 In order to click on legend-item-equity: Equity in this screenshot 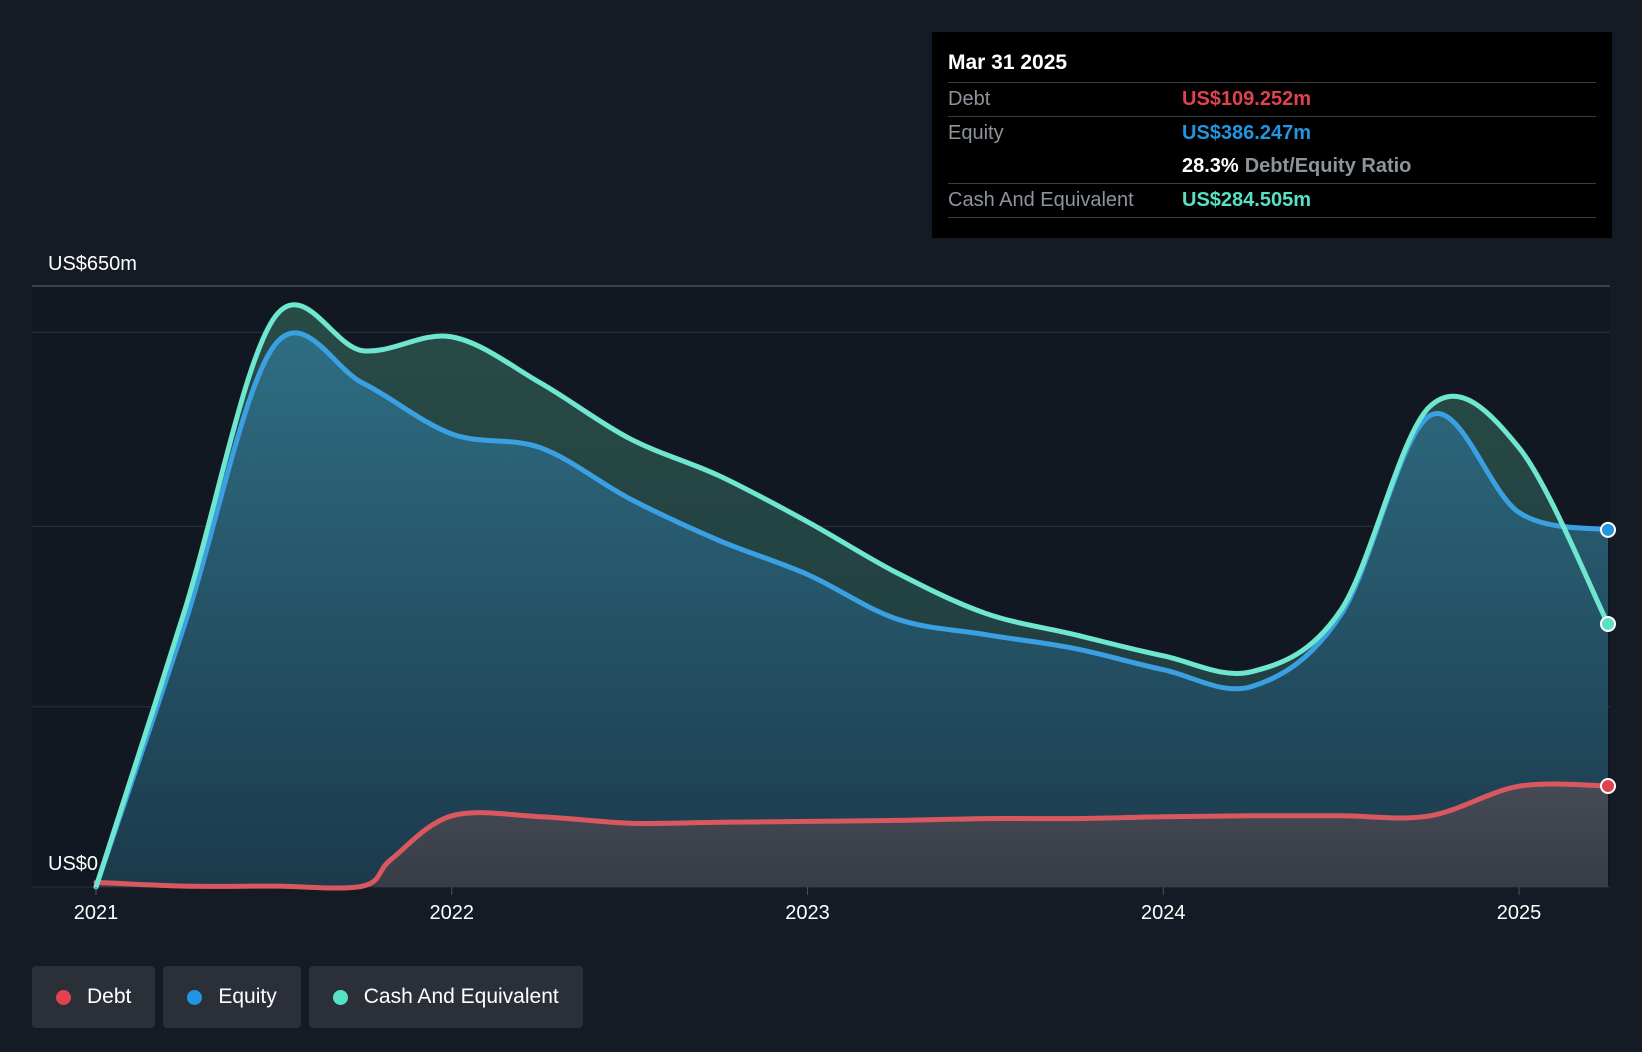, I will do `click(232, 997)`.